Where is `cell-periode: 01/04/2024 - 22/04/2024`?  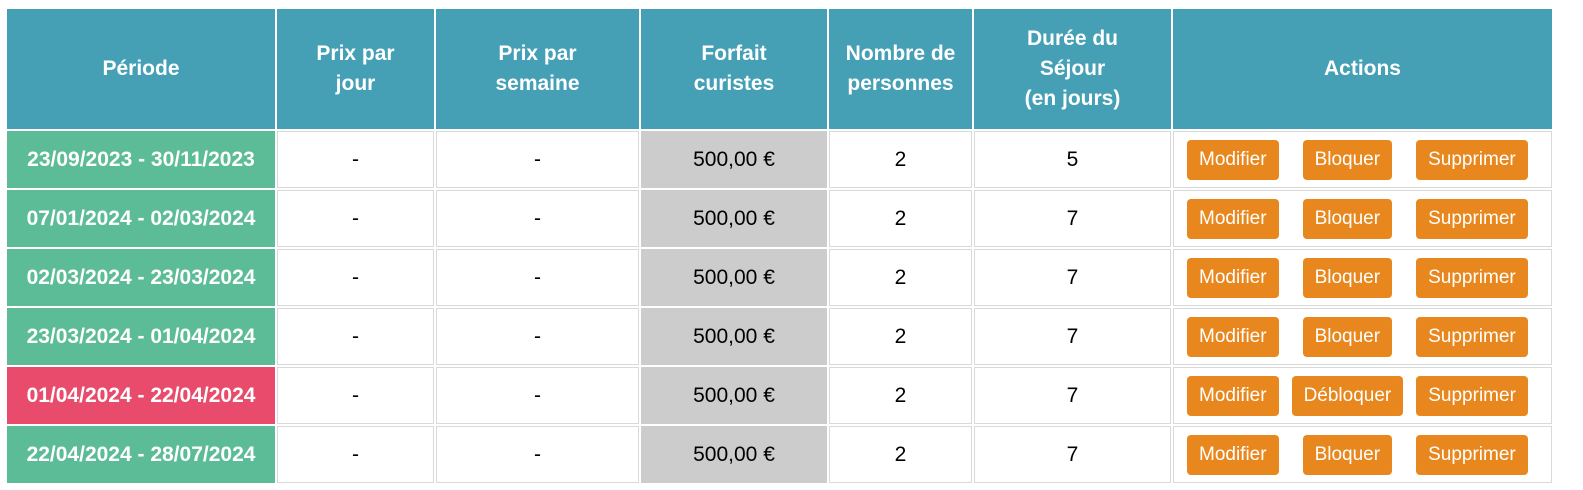 cell-periode: 01/04/2024 - 22/04/2024 is located at coordinates (141, 395).